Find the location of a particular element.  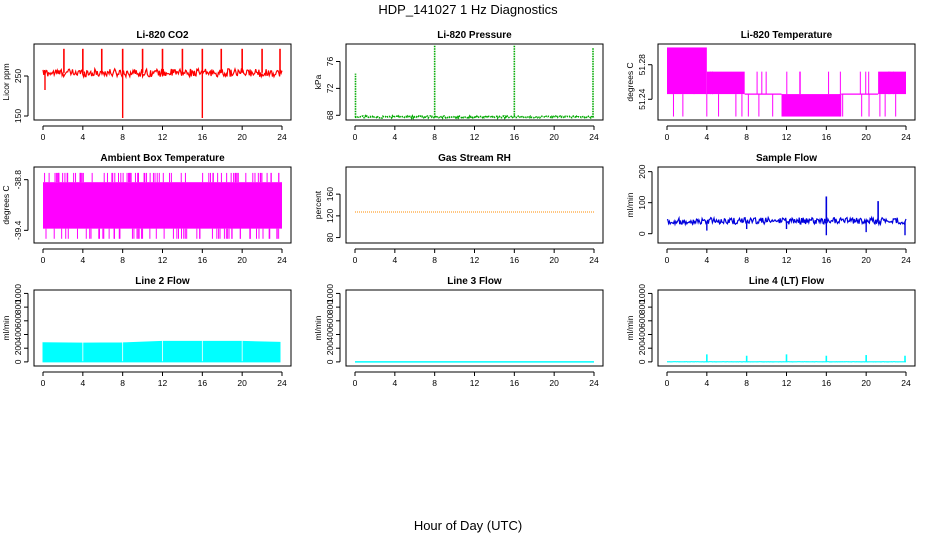

x-tick-label-co2-0: 0 is located at coordinates (43, 137).